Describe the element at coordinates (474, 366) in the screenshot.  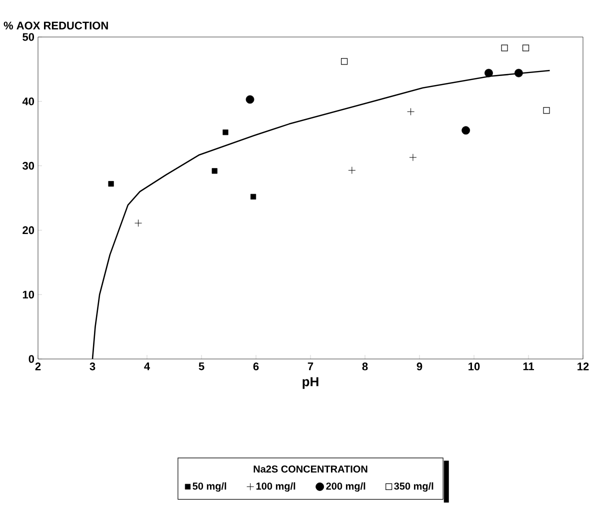
I see `x-tick-label: 10` at that location.